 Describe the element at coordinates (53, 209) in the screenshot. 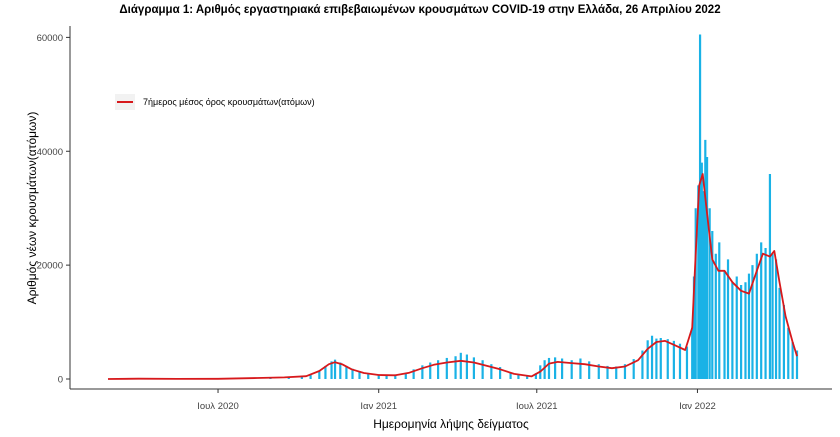

I see `y-axis-ticks: 0 20000 40000 60000` at that location.